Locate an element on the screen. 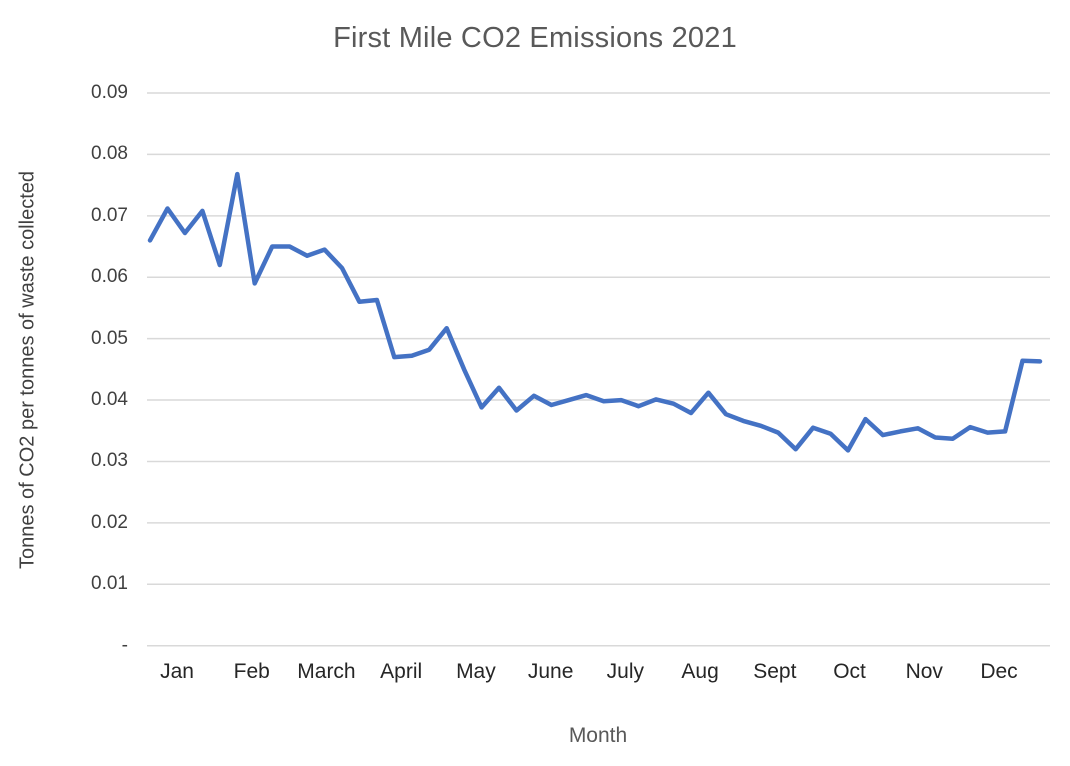  x-tick-label: Sept is located at coordinates (775, 671).